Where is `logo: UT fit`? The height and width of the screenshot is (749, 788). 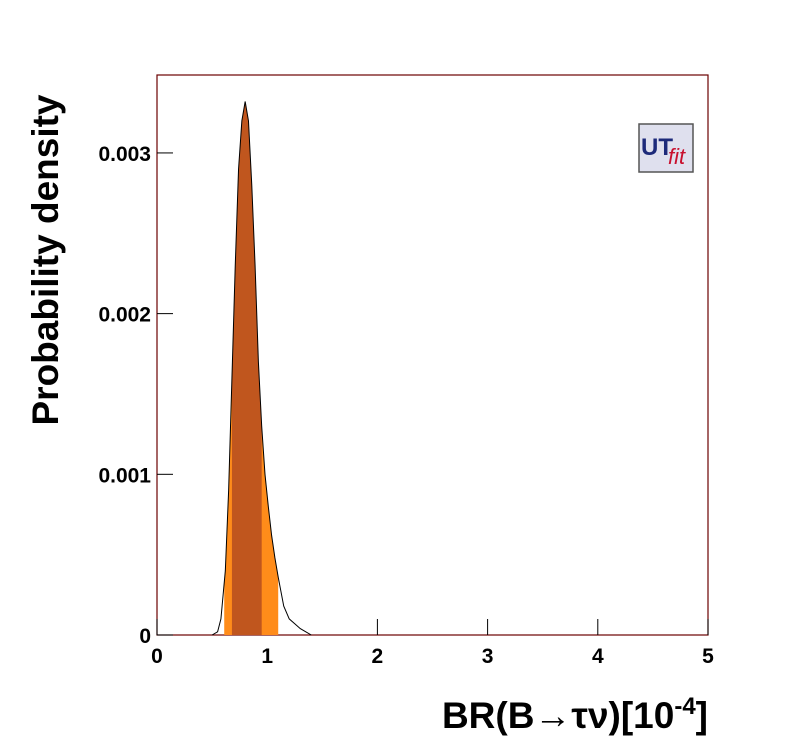 logo: UT fit is located at coordinates (666, 148).